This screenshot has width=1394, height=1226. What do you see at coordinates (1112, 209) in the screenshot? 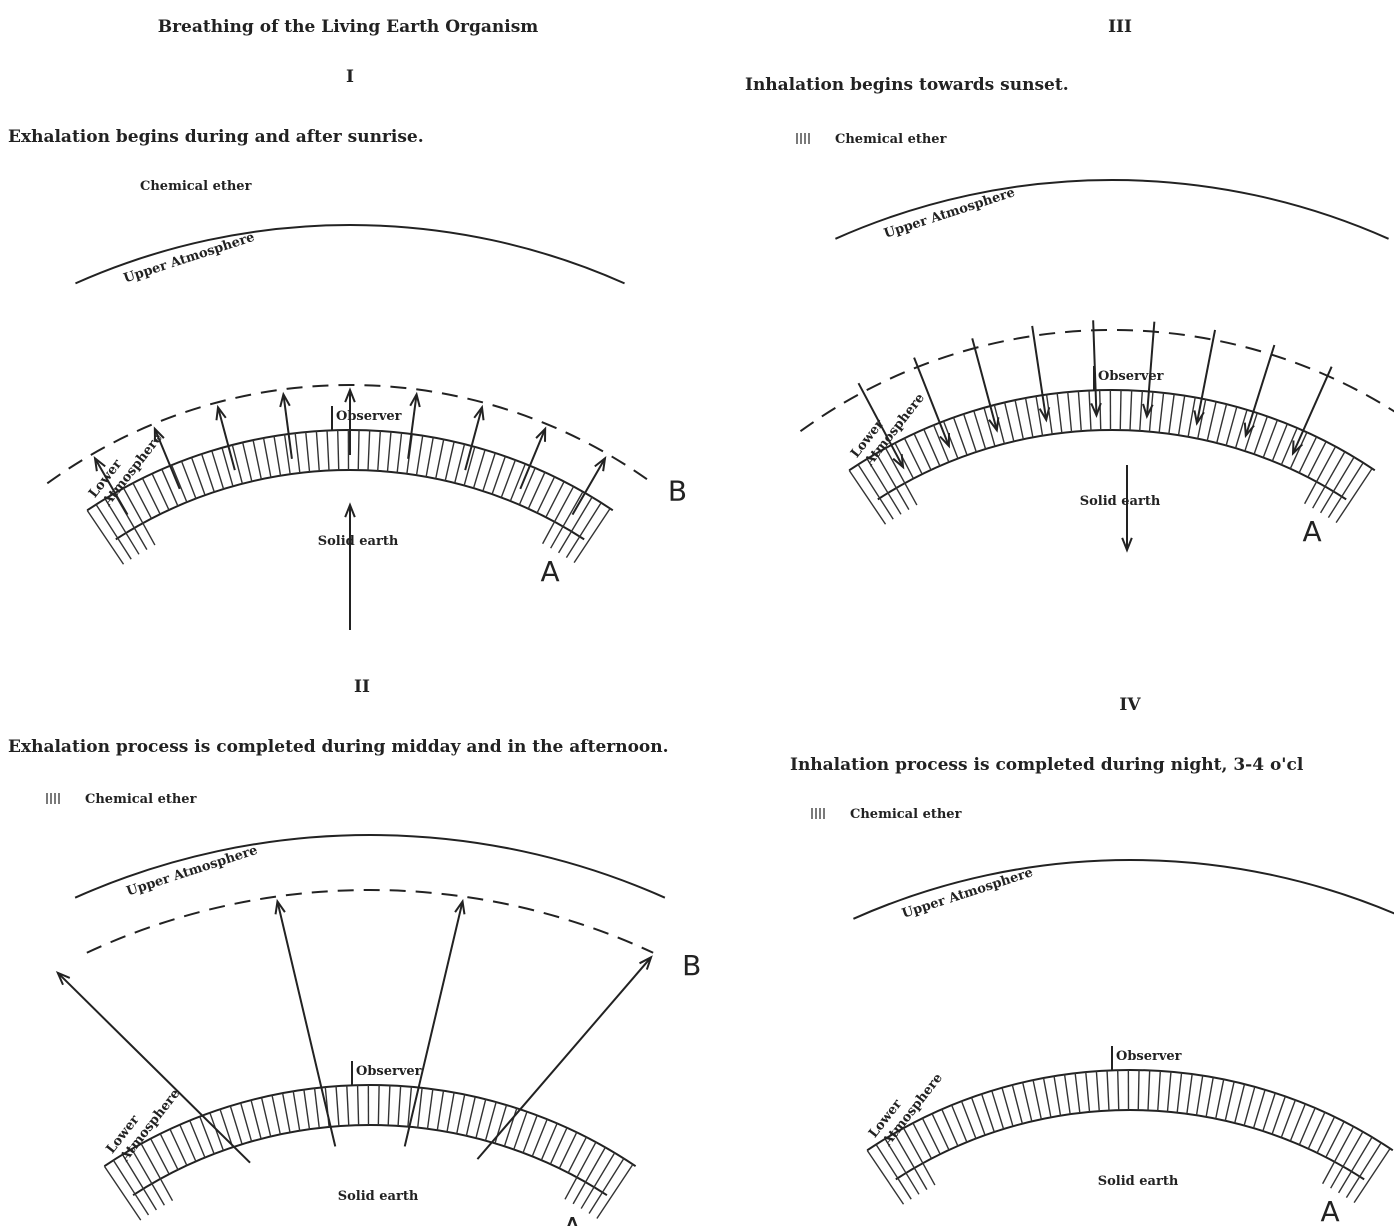
I see `upper-atmosphere` at bounding box center [1112, 209].